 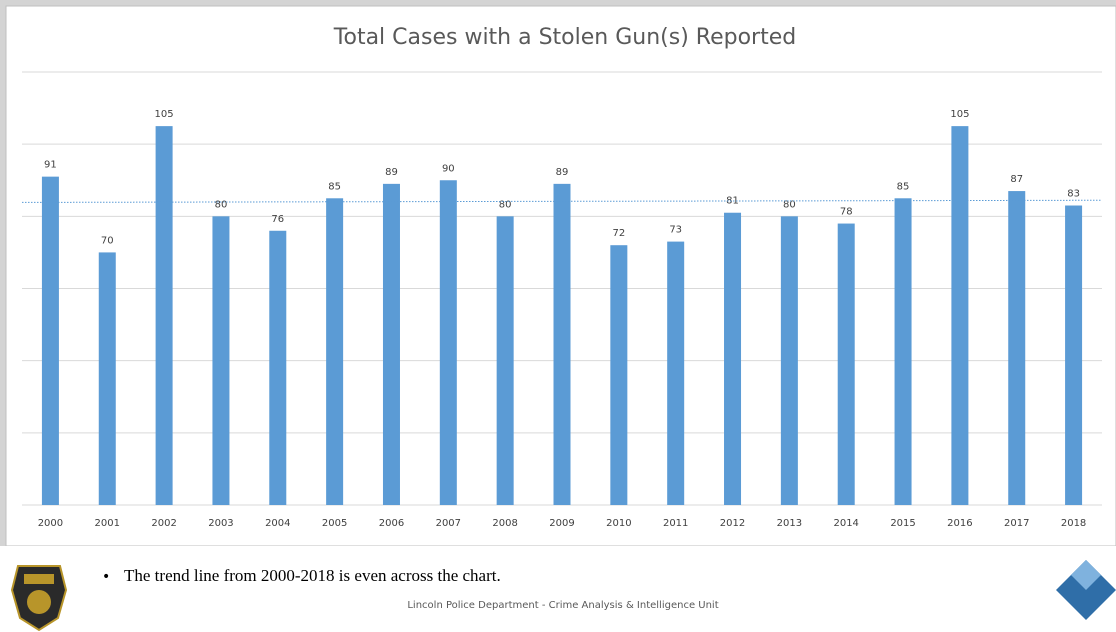 I want to click on x-tick-label: 2018, so click(x=1073, y=523).